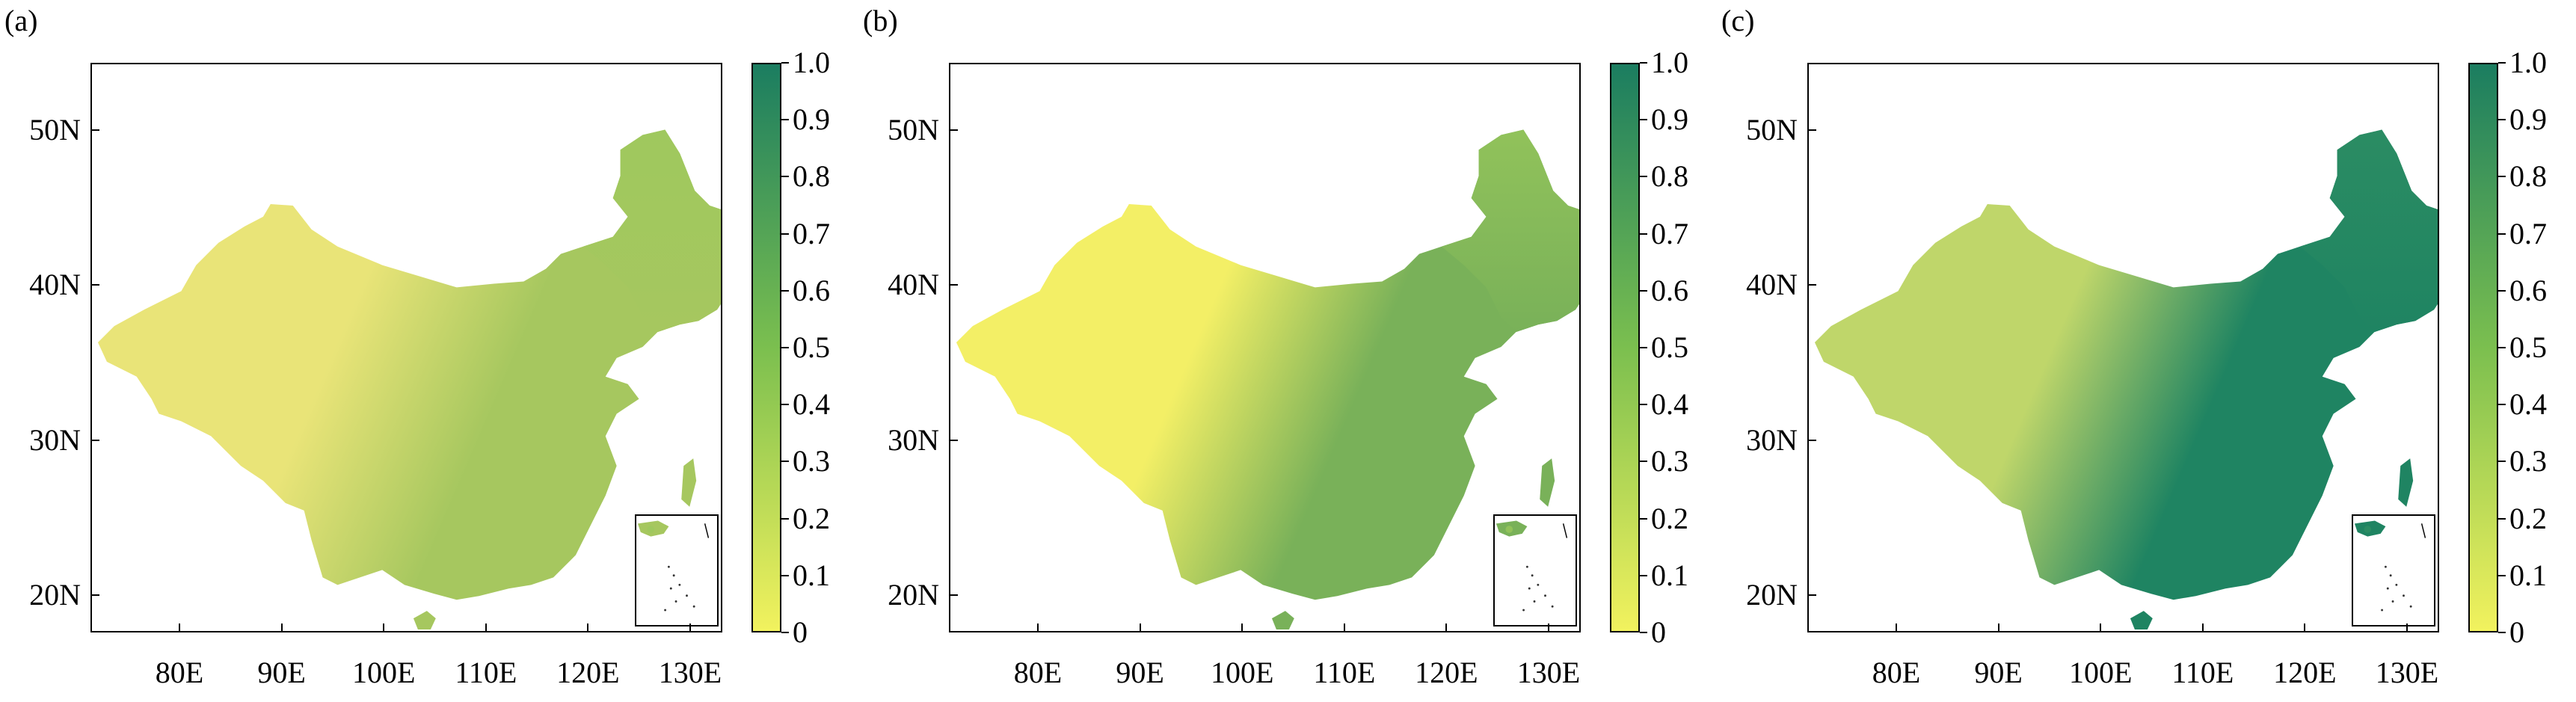 The height and width of the screenshot is (702, 2576). Describe the element at coordinates (2141, 620) in the screenshot. I see `hainan-island` at that location.